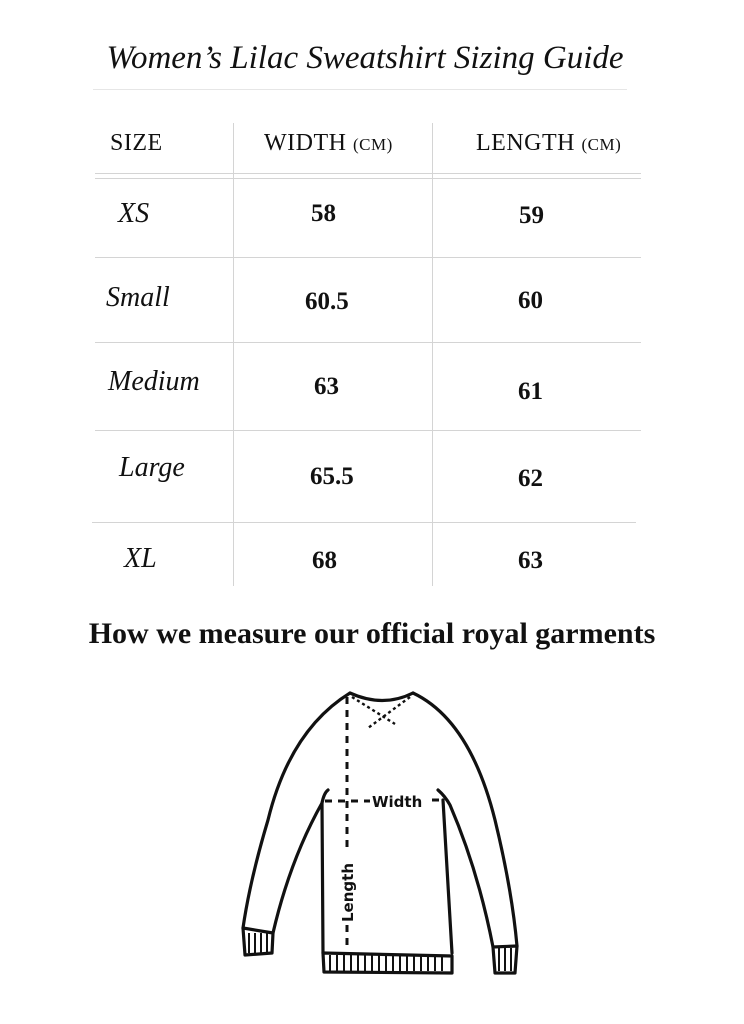  I want to click on width-cell: 60.5, so click(327, 301).